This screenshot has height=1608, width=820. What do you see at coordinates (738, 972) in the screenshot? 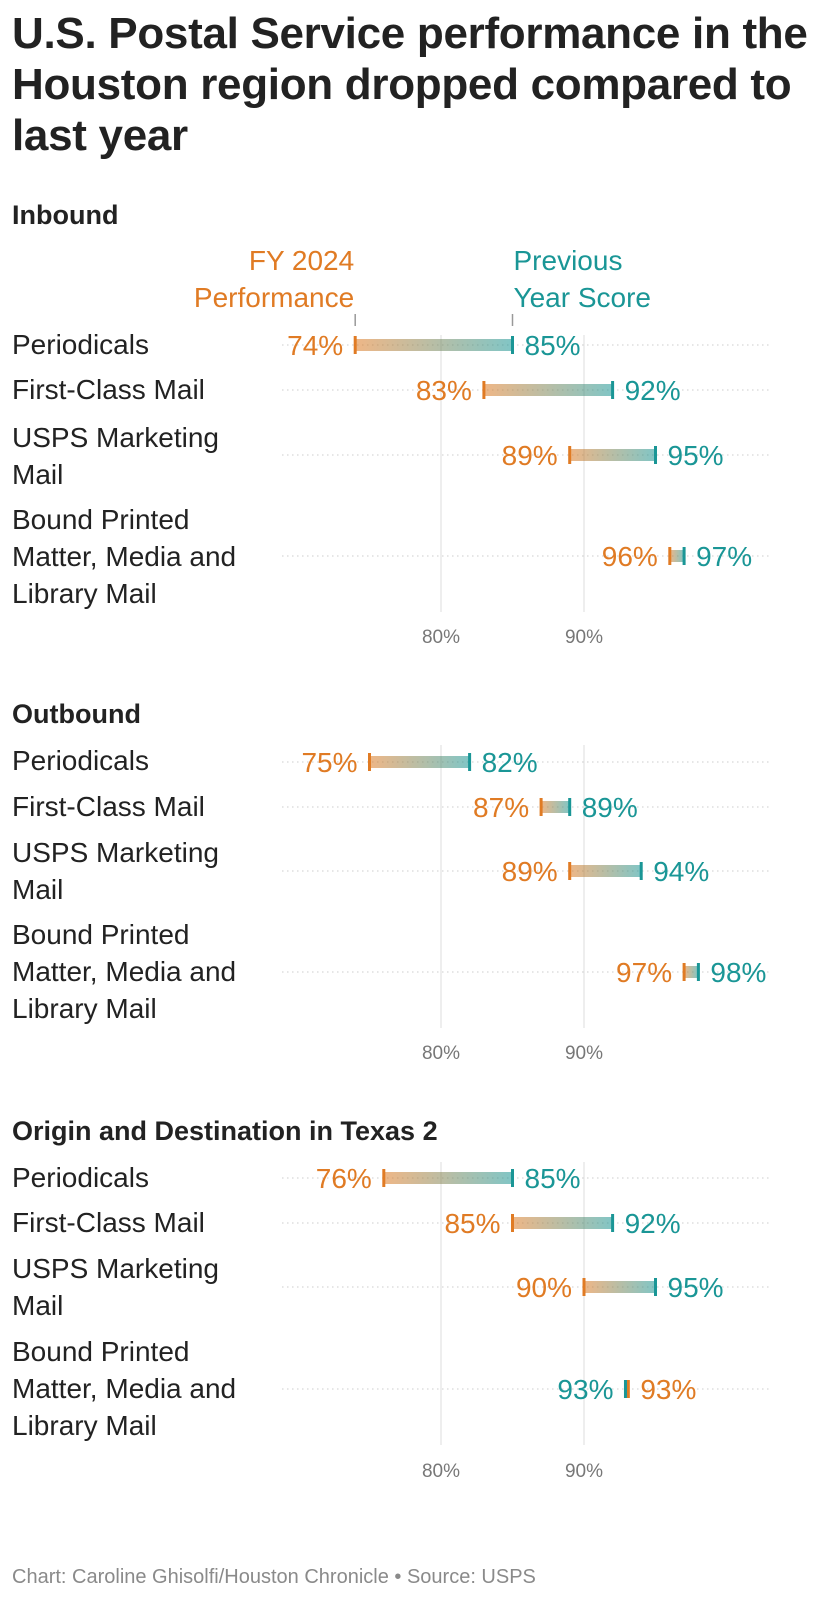
I see `previous-value-label: 98%` at bounding box center [738, 972].